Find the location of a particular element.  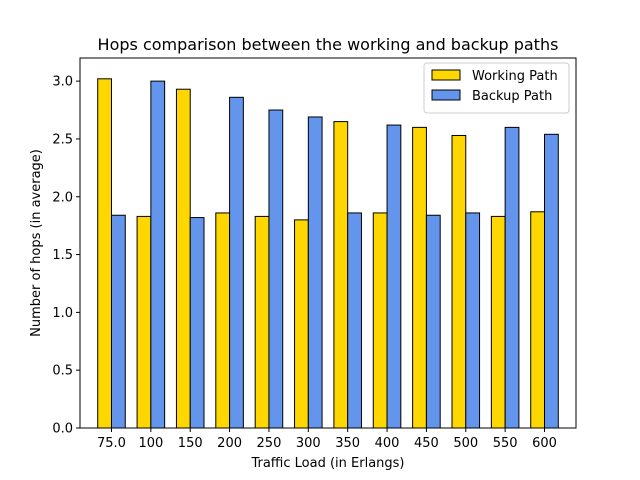

legend-swatch-working is located at coordinates (446, 75).